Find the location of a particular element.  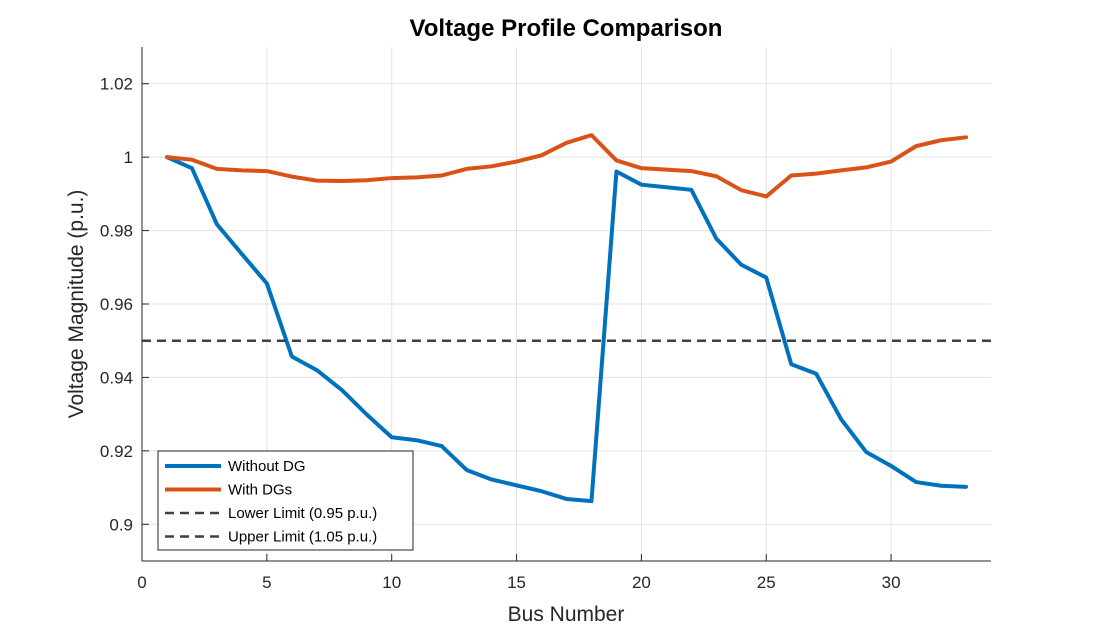

x-tick-label: 20 is located at coordinates (641, 582).